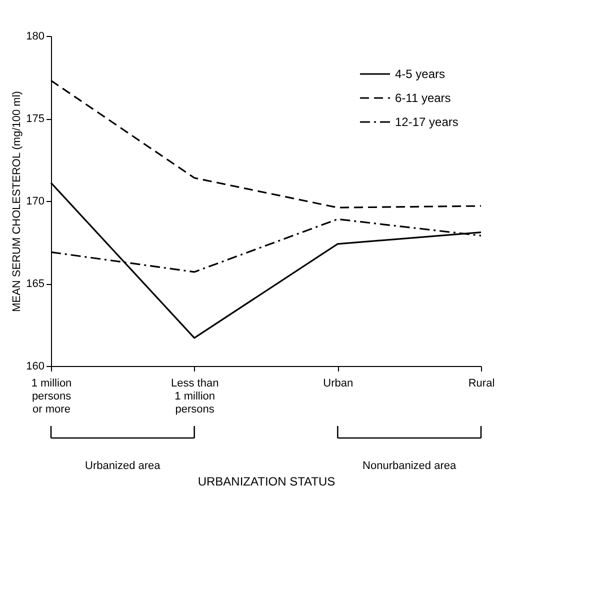  What do you see at coordinates (481, 384) in the screenshot?
I see `x-tick-label: Rural` at bounding box center [481, 384].